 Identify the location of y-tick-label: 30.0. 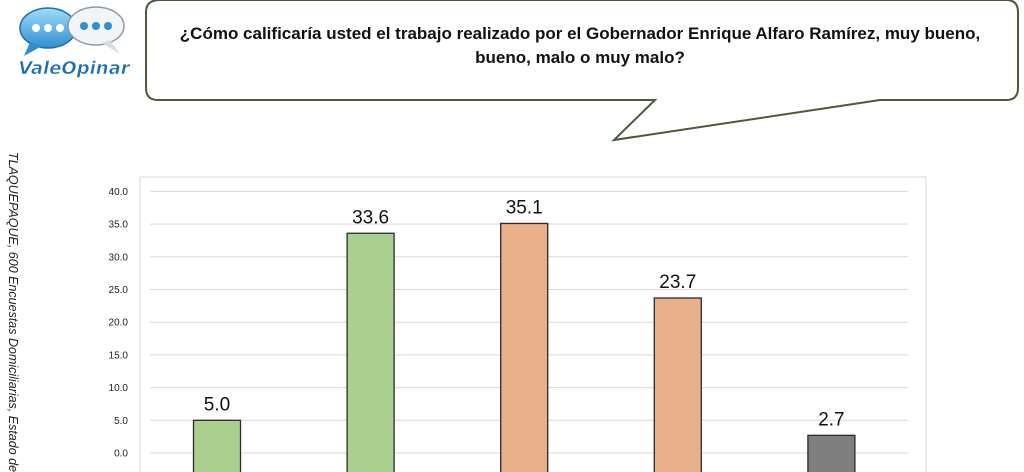
(119, 257).